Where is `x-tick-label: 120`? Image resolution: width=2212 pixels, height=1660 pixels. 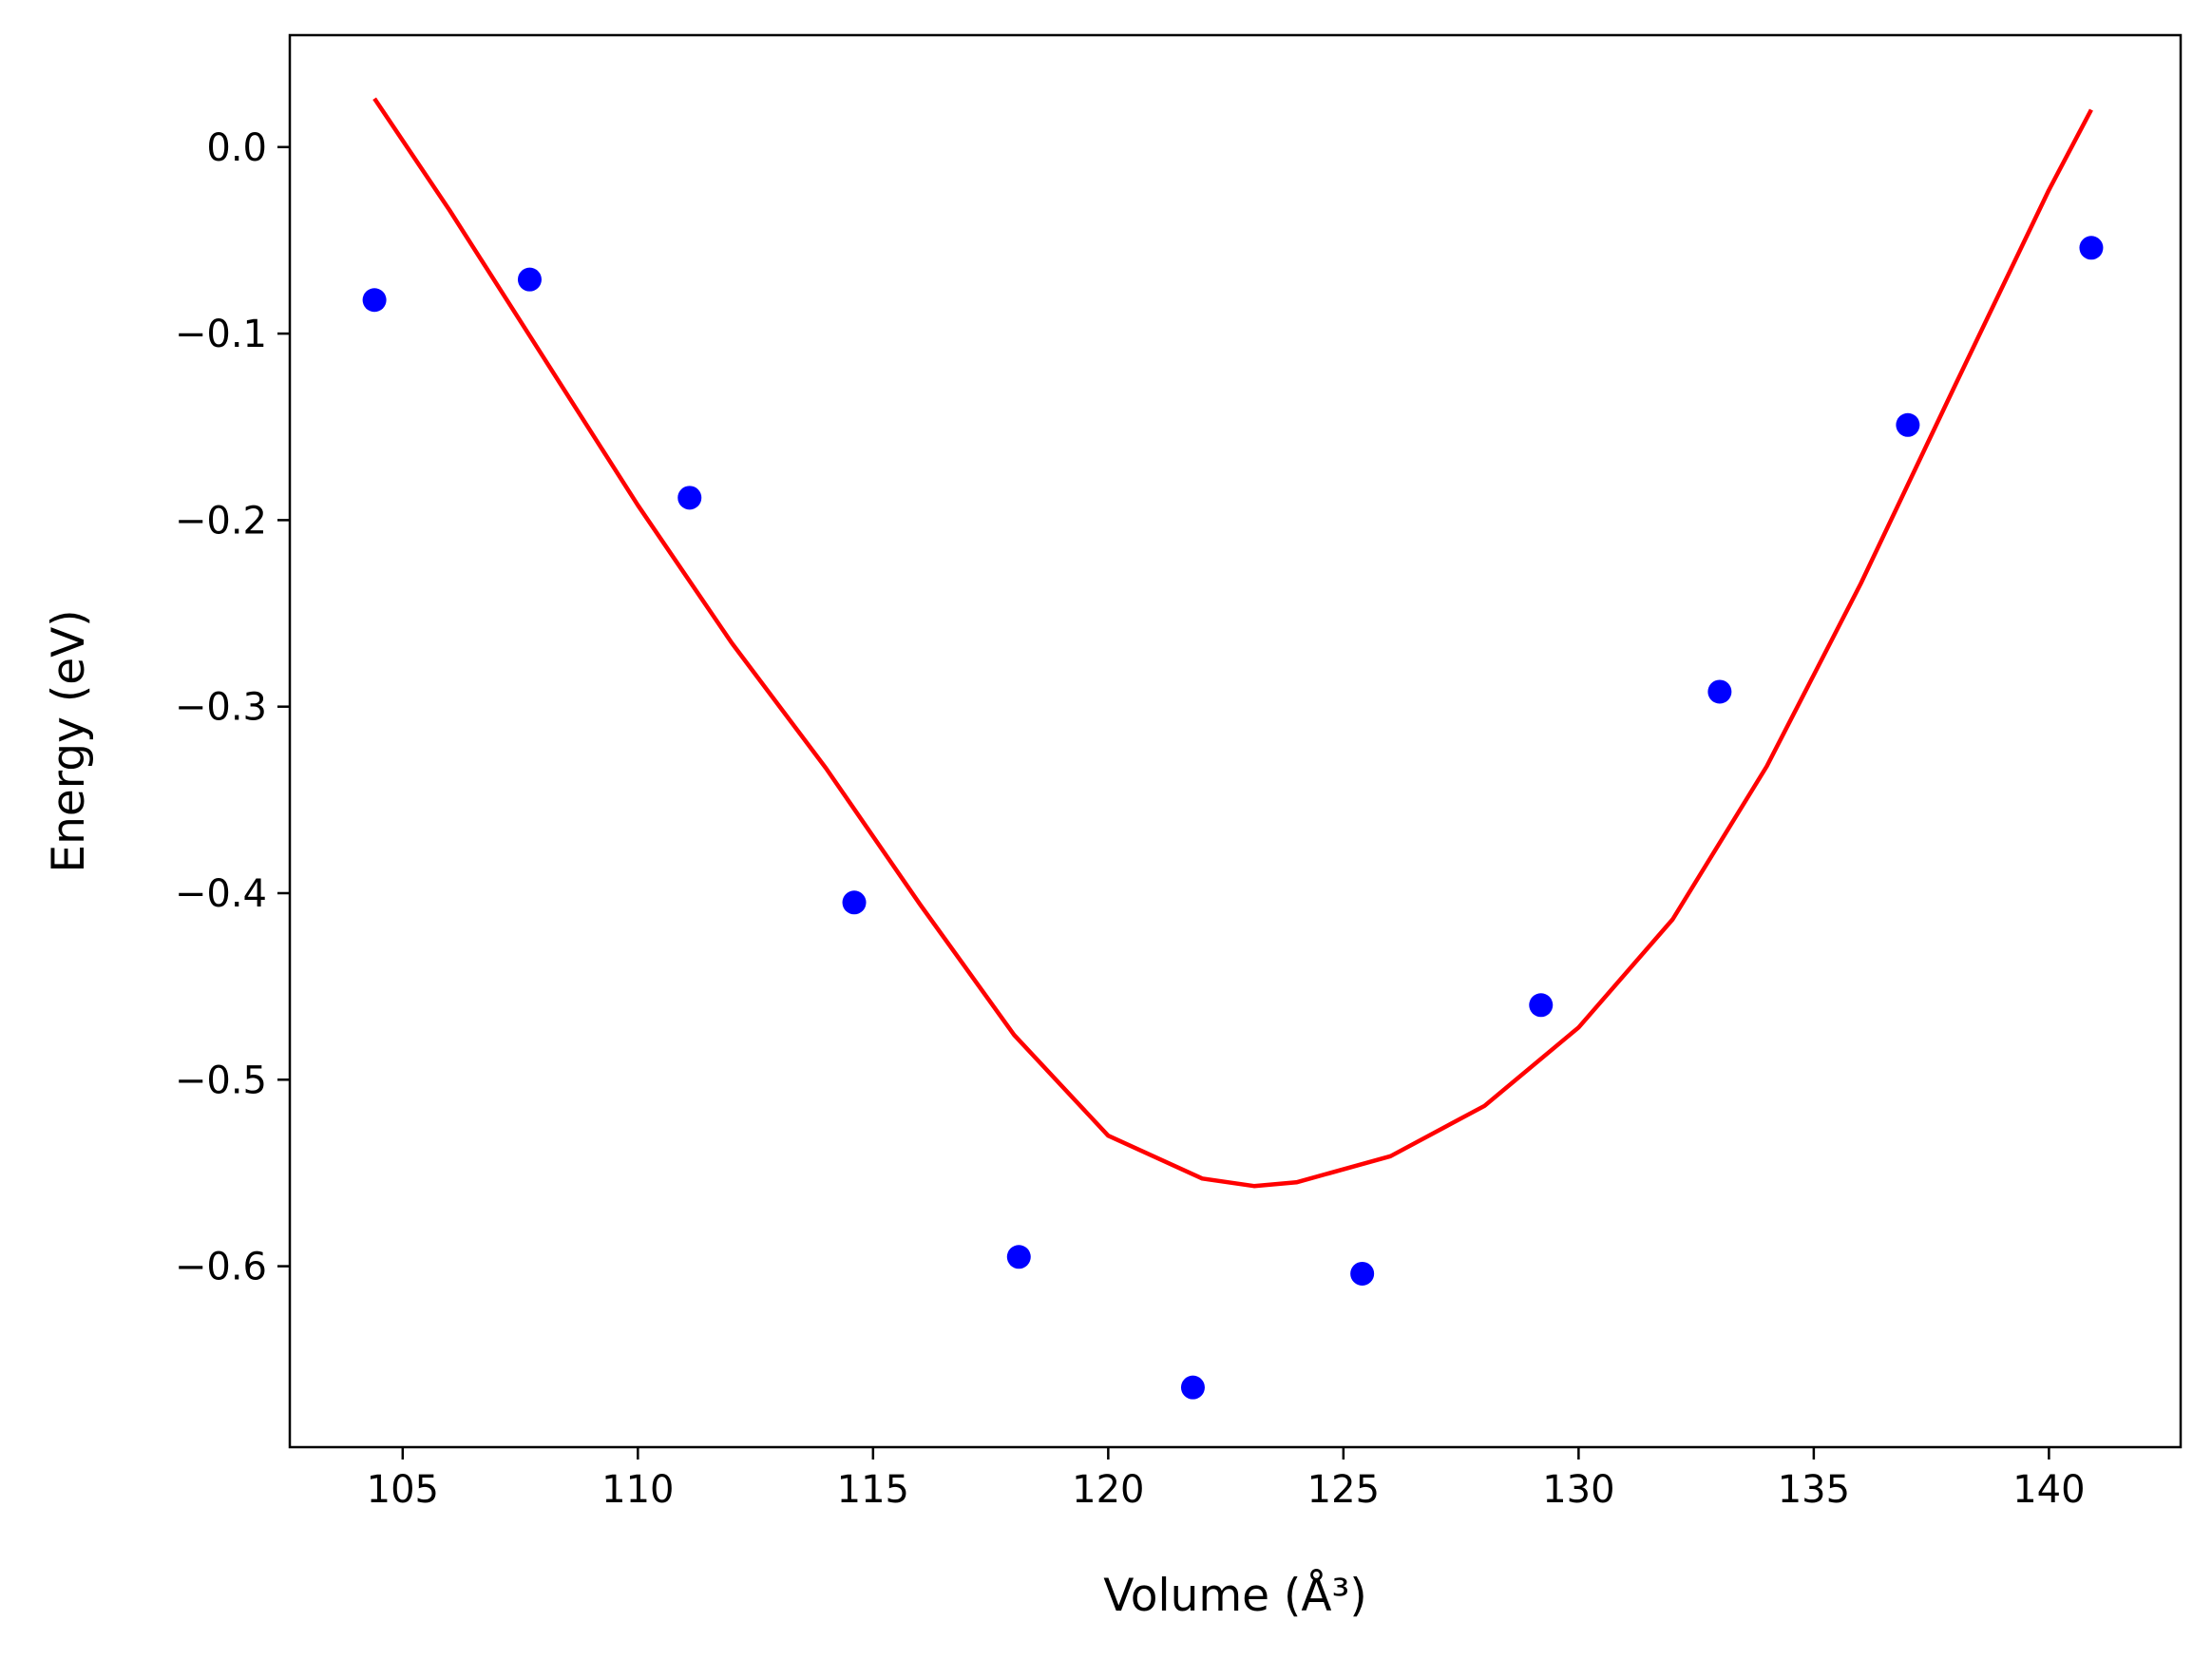 x-tick-label: 120 is located at coordinates (1108, 1490).